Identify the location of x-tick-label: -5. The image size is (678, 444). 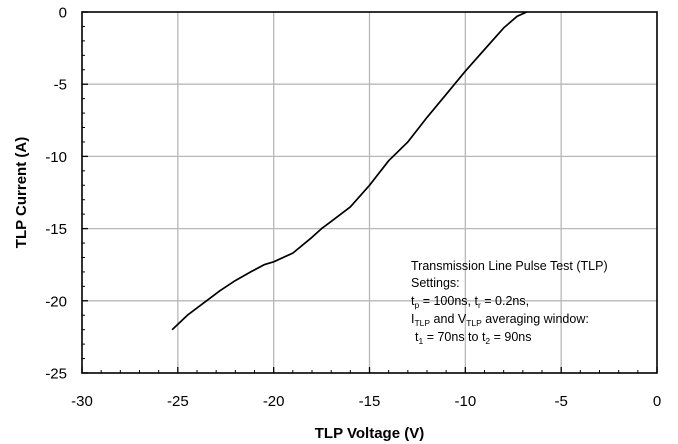
(560, 401).